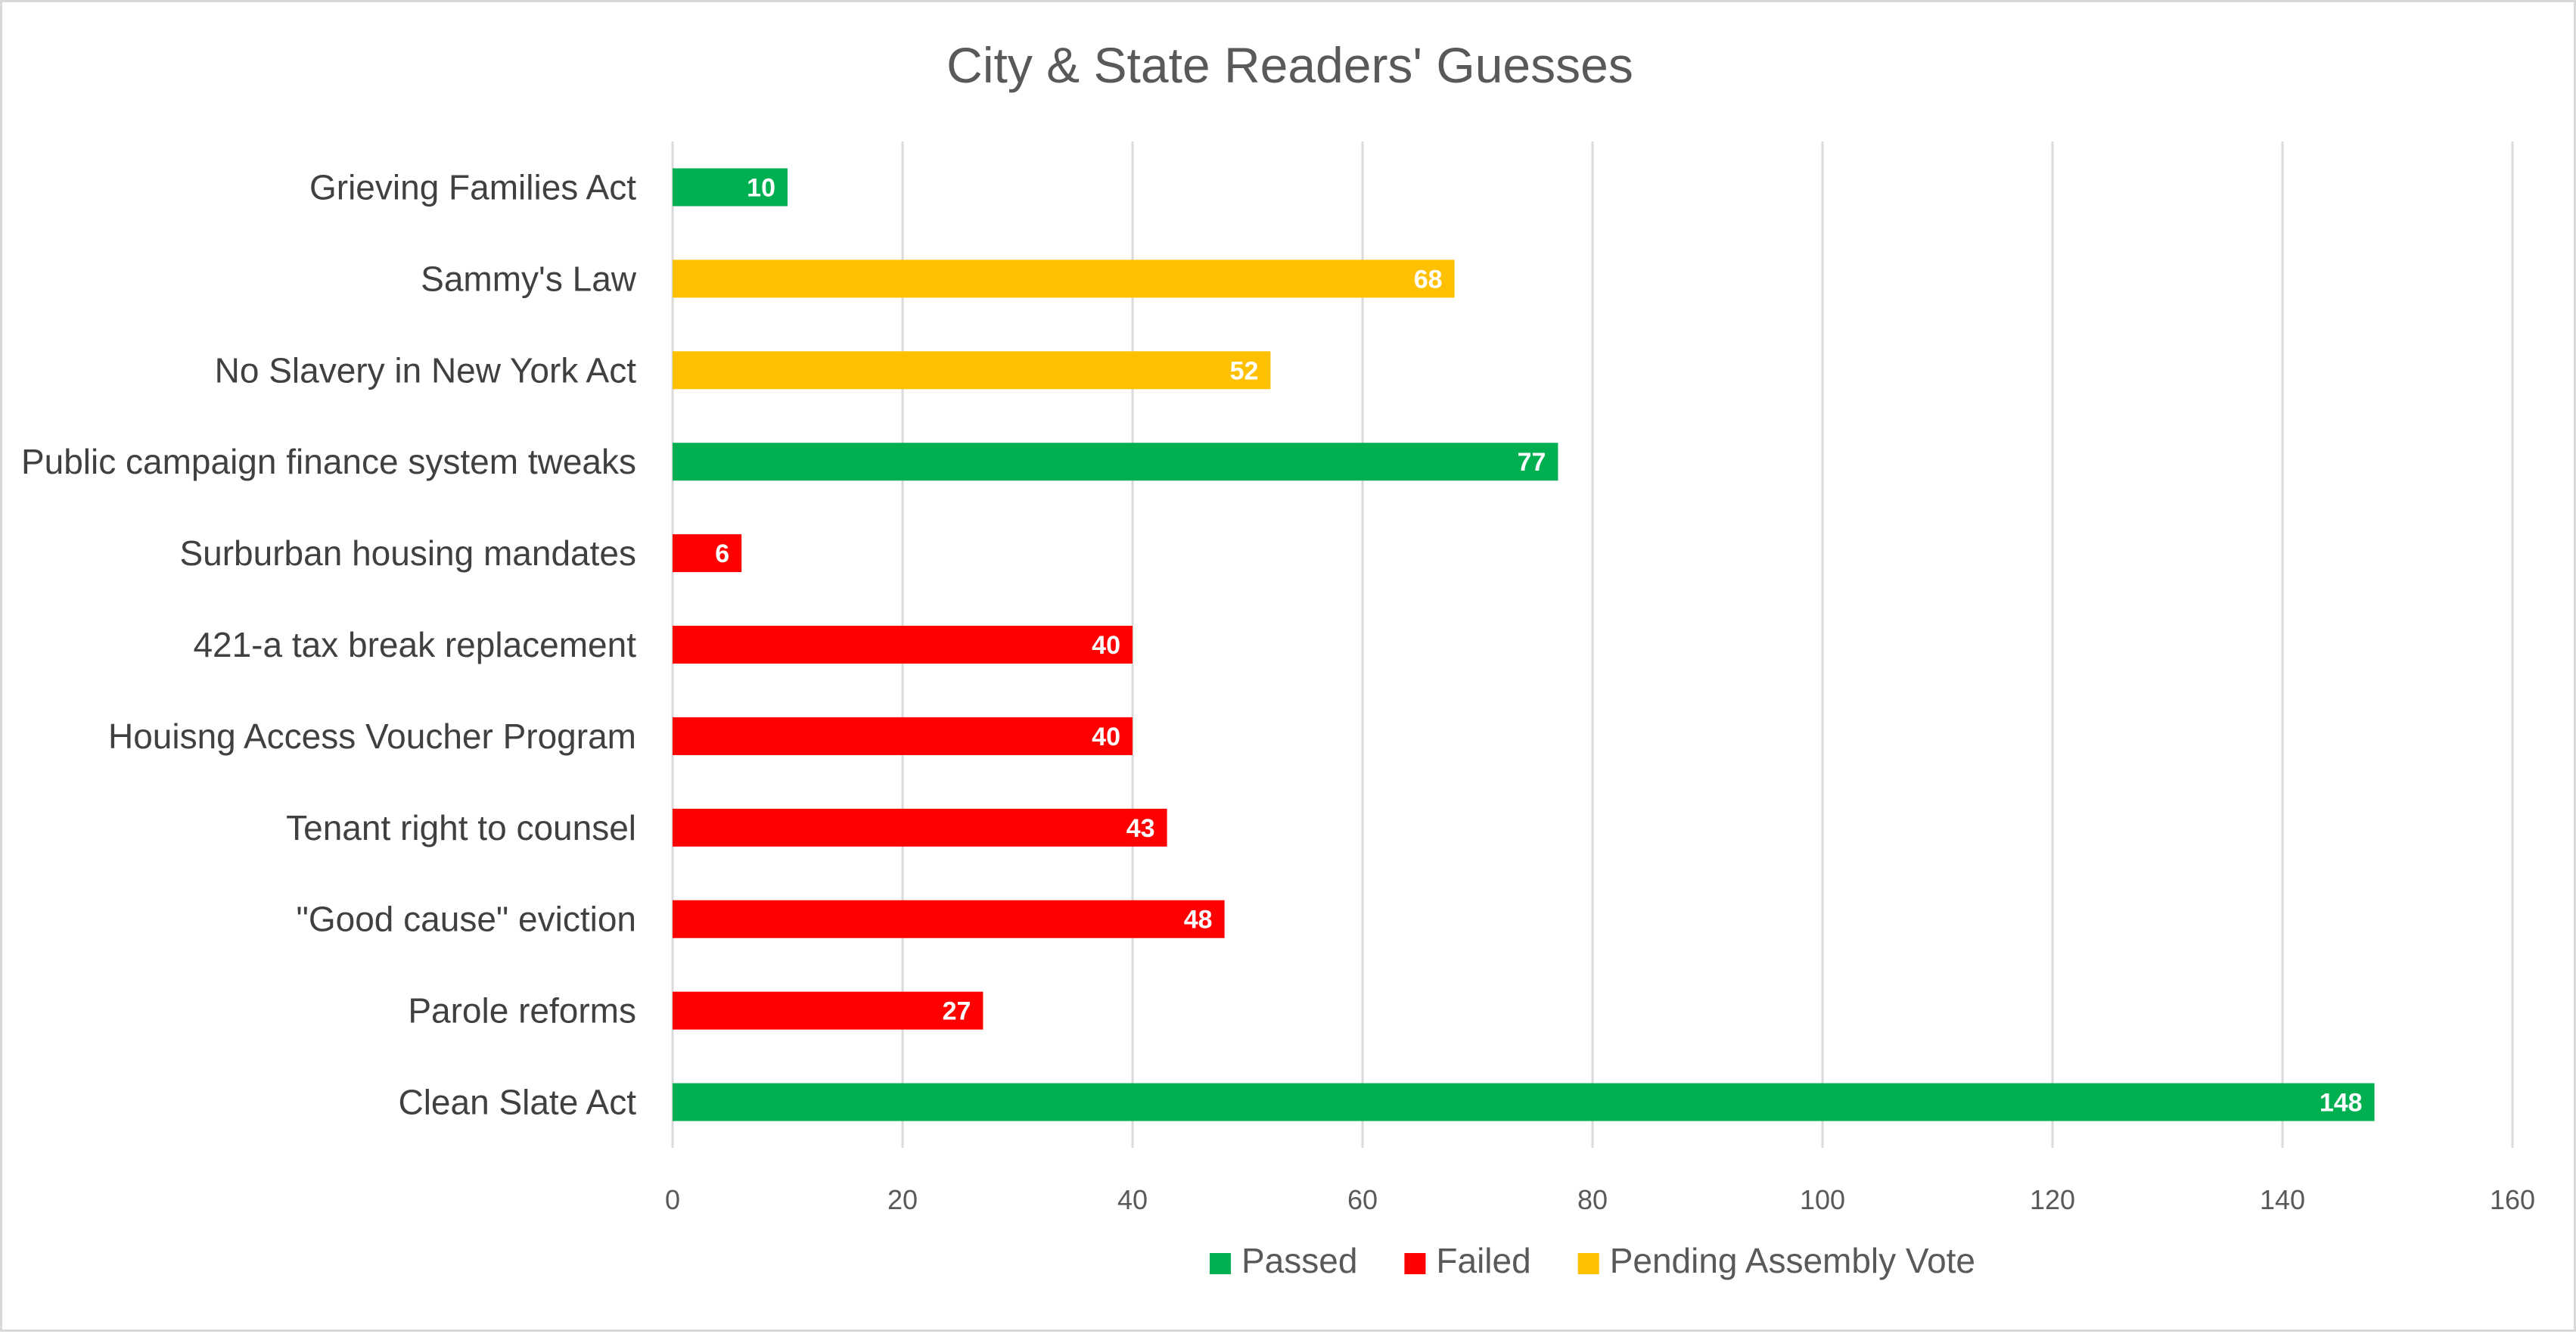 This screenshot has height=1334, width=2576. Describe the element at coordinates (472, 187) in the screenshot. I see `category-label: Grieving Families Act` at that location.